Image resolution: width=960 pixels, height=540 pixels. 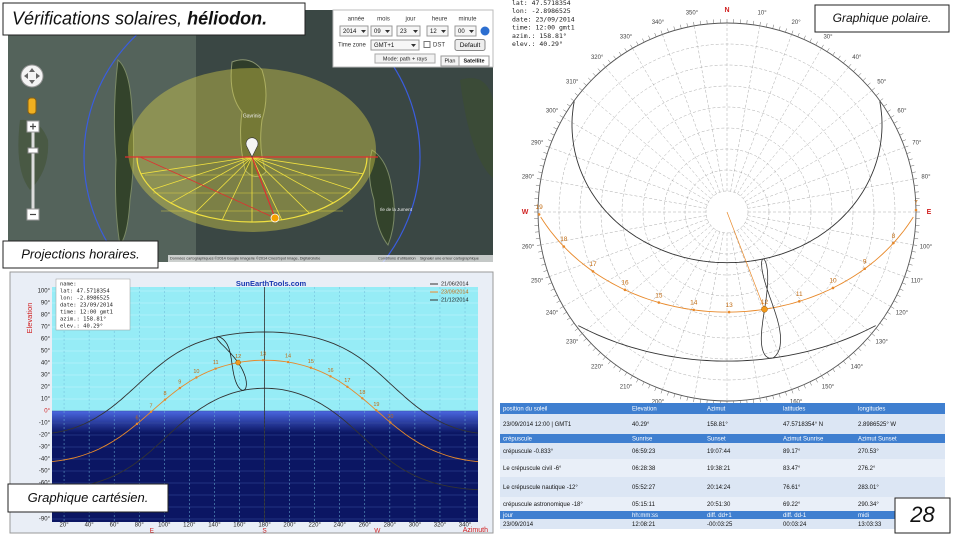 I want to click on x-tick-label: 100°, so click(x=164, y=526).